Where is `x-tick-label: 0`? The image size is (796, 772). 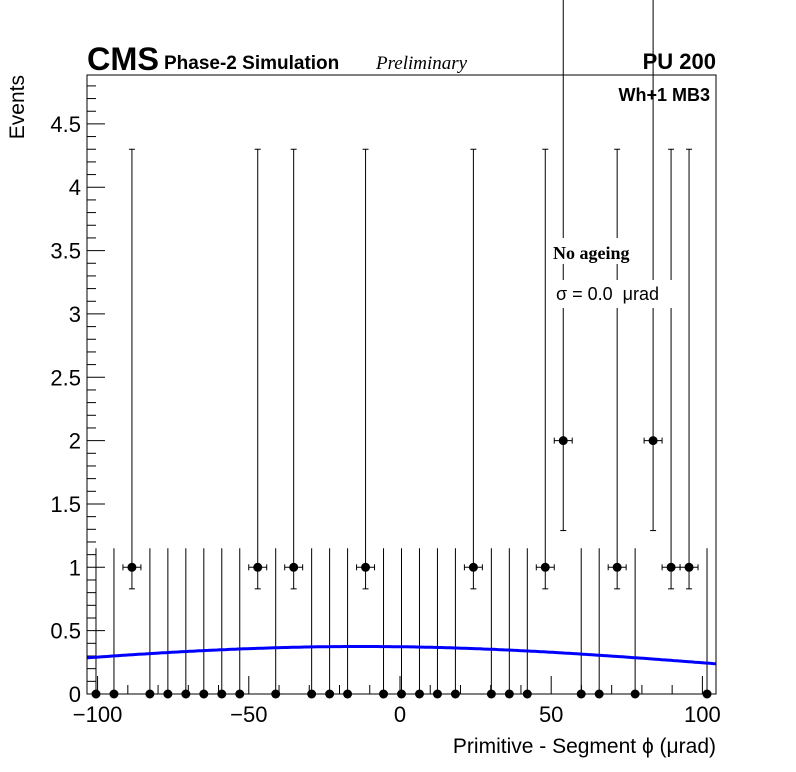 x-tick-label: 0 is located at coordinates (400, 714).